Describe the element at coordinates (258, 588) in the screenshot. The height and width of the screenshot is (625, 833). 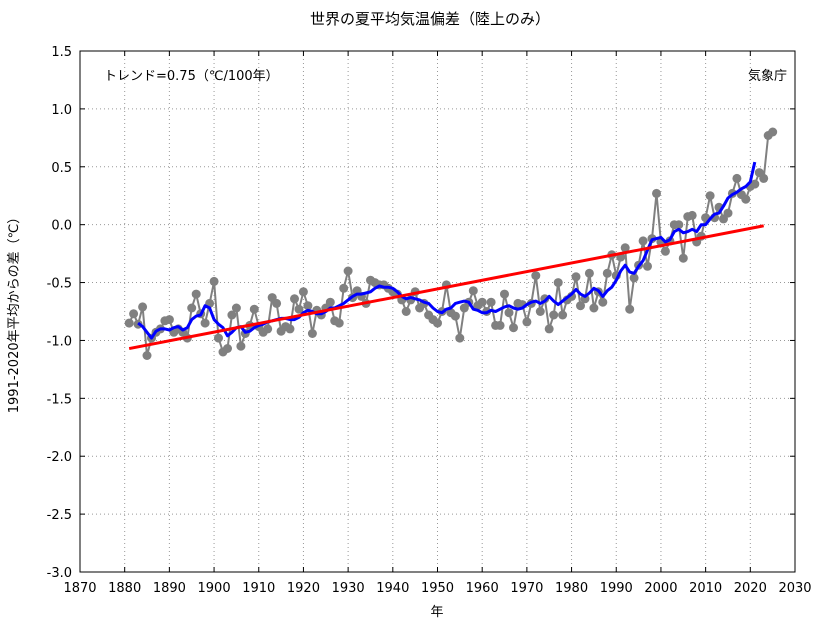
I see `x-tick-label: 1910` at that location.